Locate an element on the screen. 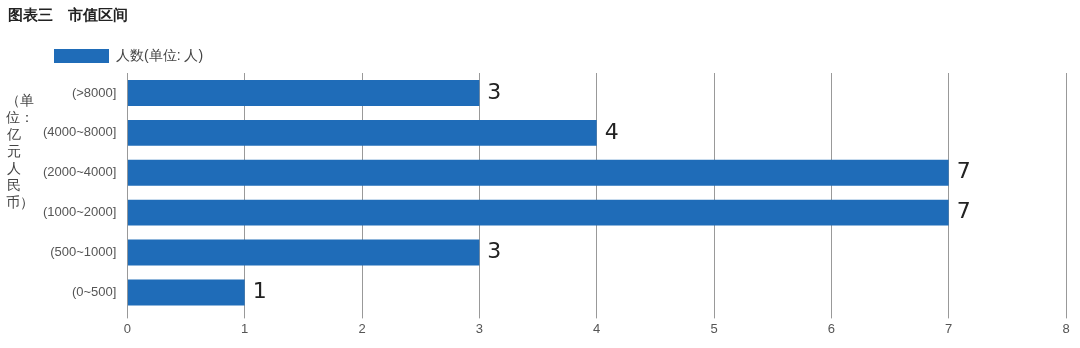 This screenshot has width=1080, height=348. x-tick-label: 2 is located at coordinates (362, 328).